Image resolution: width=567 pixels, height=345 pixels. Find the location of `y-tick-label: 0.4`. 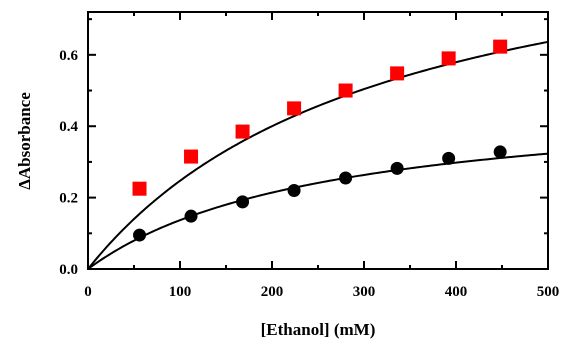

y-tick-label: 0.4 is located at coordinates (68, 127).